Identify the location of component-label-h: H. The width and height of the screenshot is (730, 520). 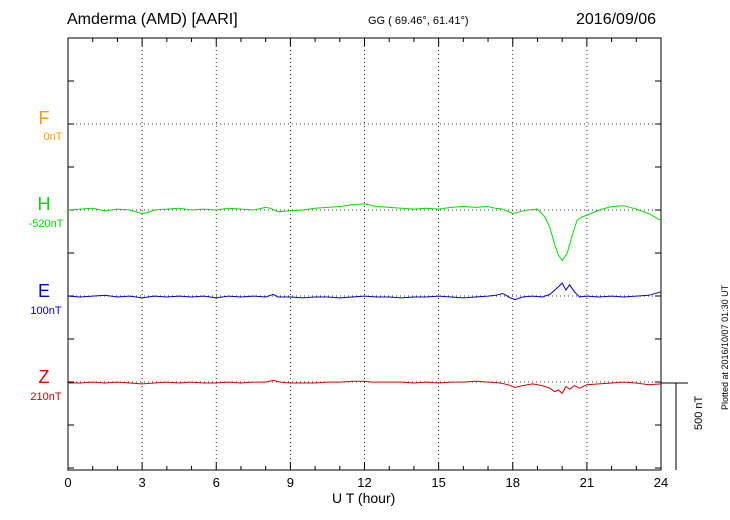
(44, 204).